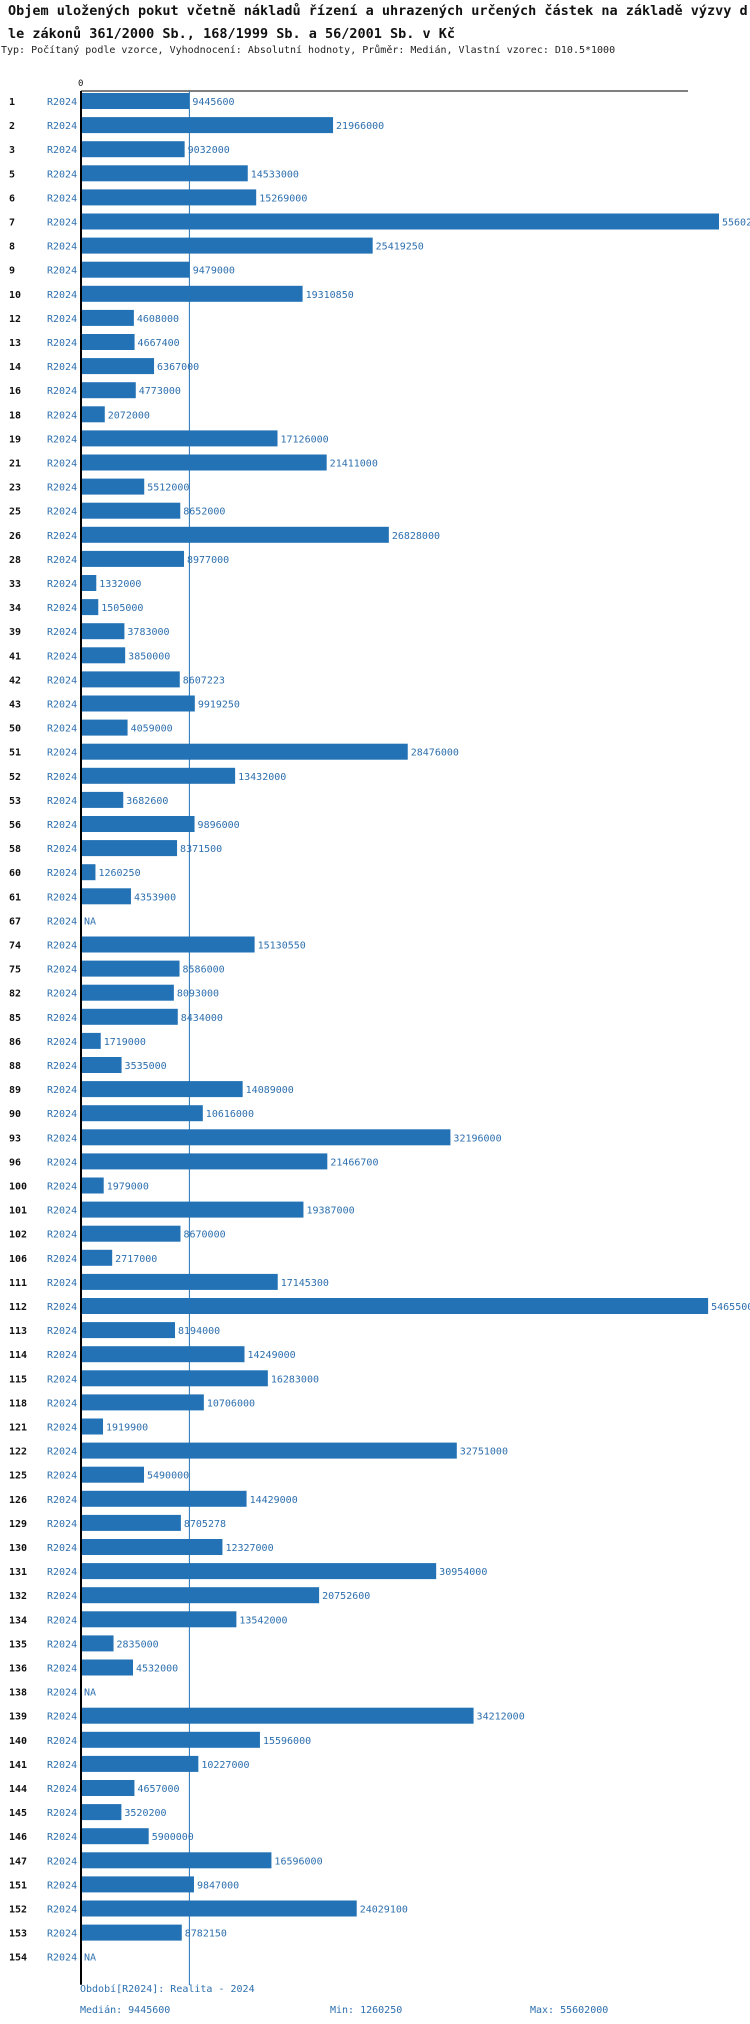 Image resolution: width=750 pixels, height=2024 pixels. I want to click on value-label: 6367000, so click(178, 367).